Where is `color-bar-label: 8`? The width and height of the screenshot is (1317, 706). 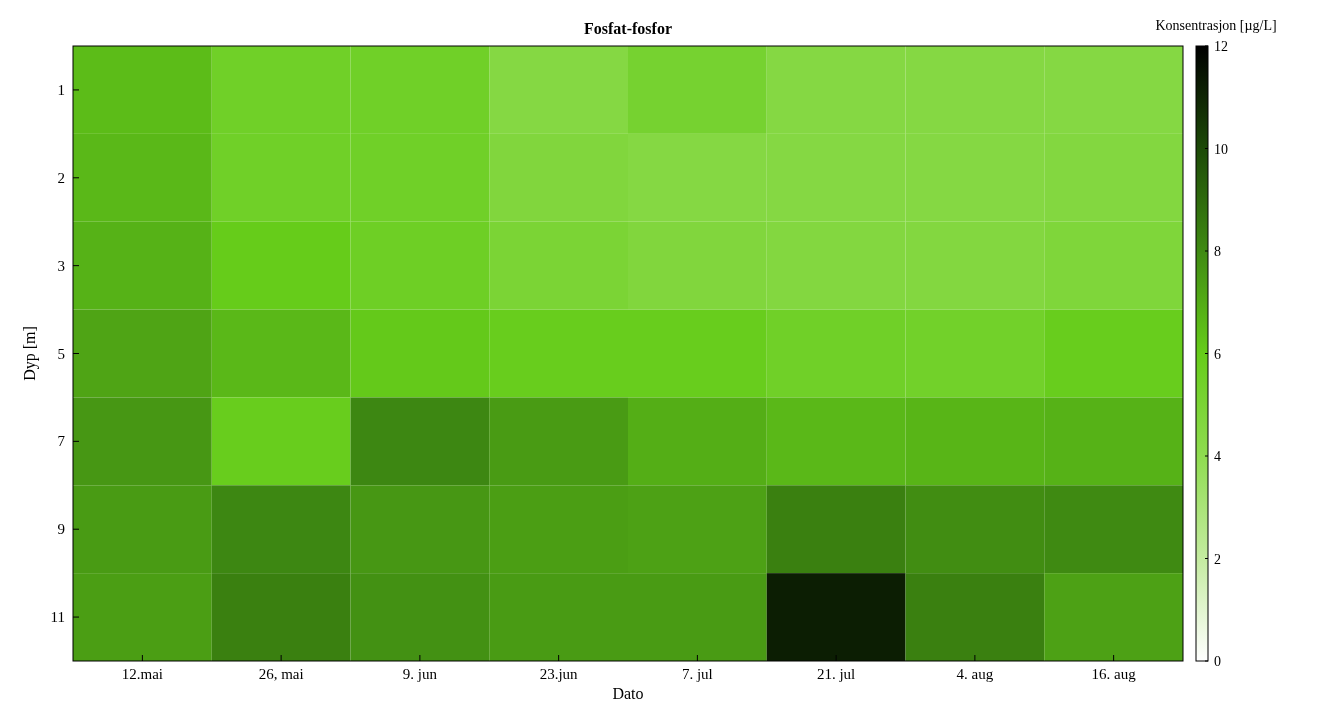
color-bar-label: 8 is located at coordinates (1217, 251).